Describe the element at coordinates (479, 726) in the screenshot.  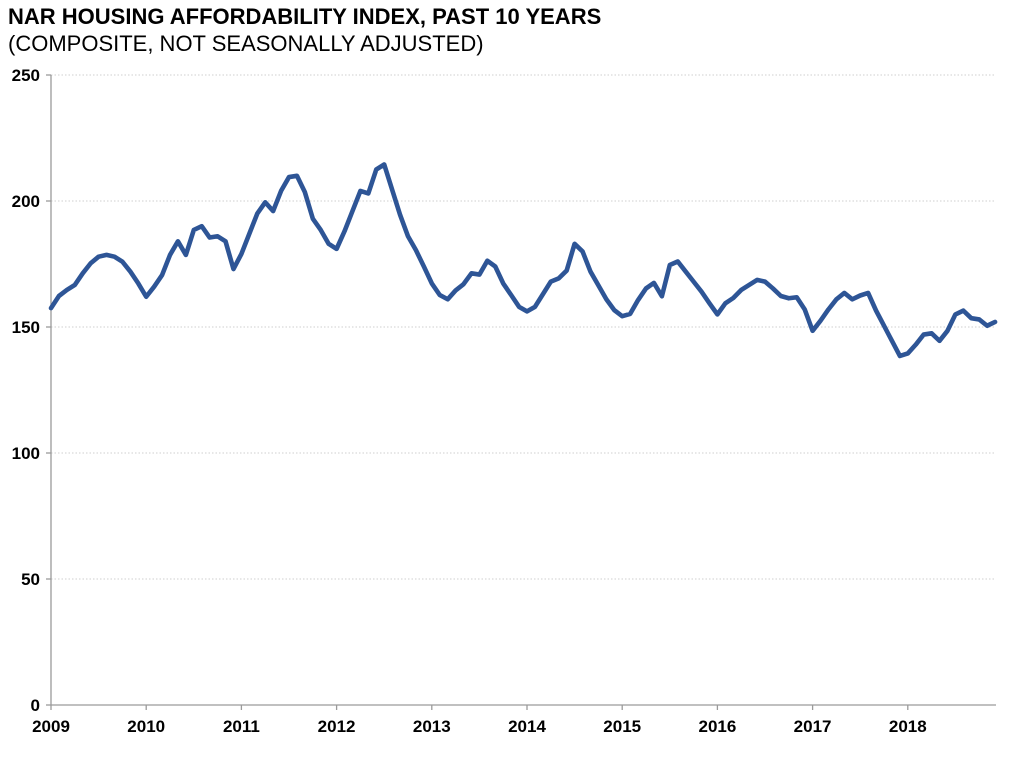
I see `x-axis-labels: 2009 2010 2011 2012 2013 2014 2015 2016 2017 2018` at that location.